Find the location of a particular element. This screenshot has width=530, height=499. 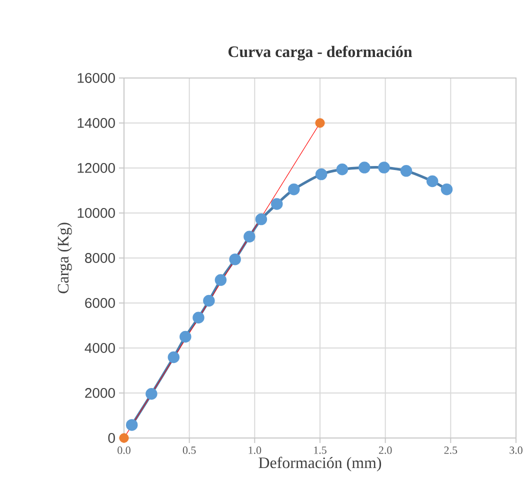

x-tick-label: 0.0 is located at coordinates (124, 450).